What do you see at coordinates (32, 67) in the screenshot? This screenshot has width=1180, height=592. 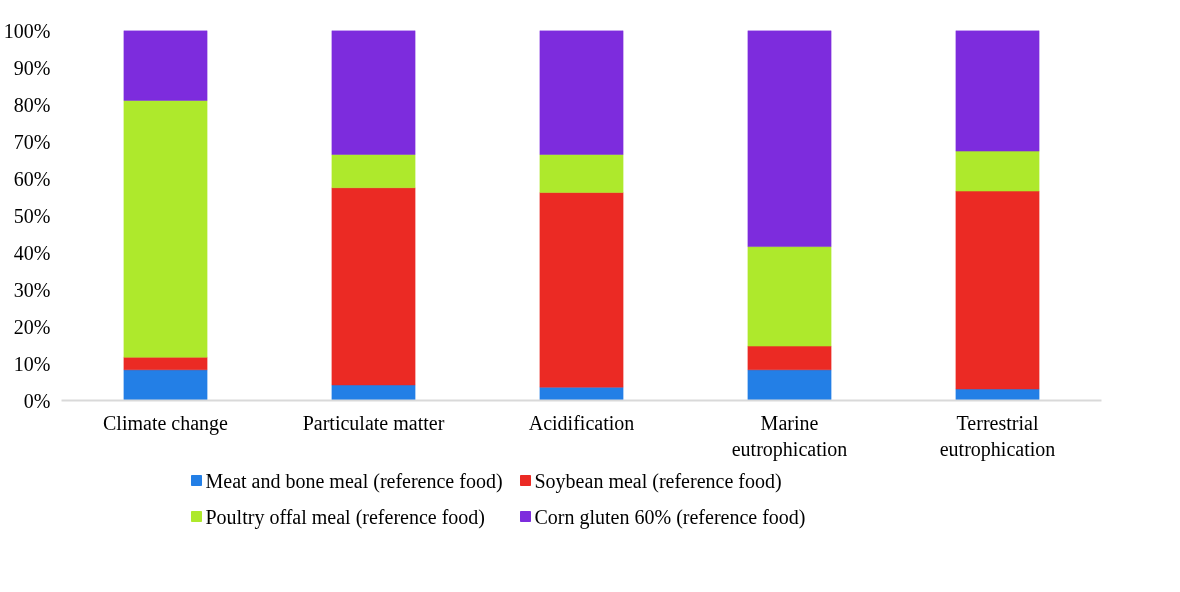 I see `y-tick-label: 90%` at bounding box center [32, 67].